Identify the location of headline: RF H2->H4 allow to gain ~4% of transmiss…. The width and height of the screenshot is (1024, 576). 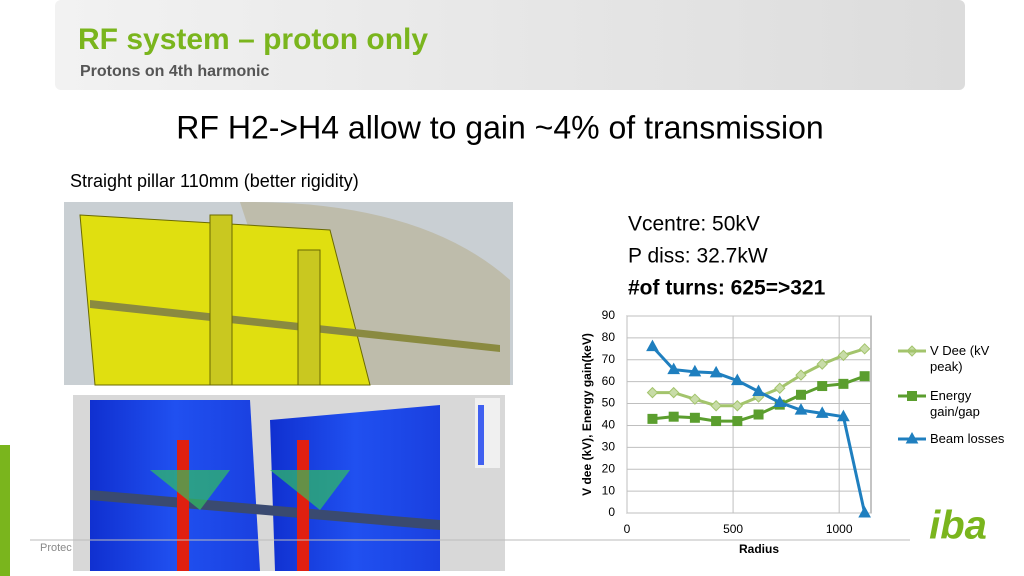
(499, 127).